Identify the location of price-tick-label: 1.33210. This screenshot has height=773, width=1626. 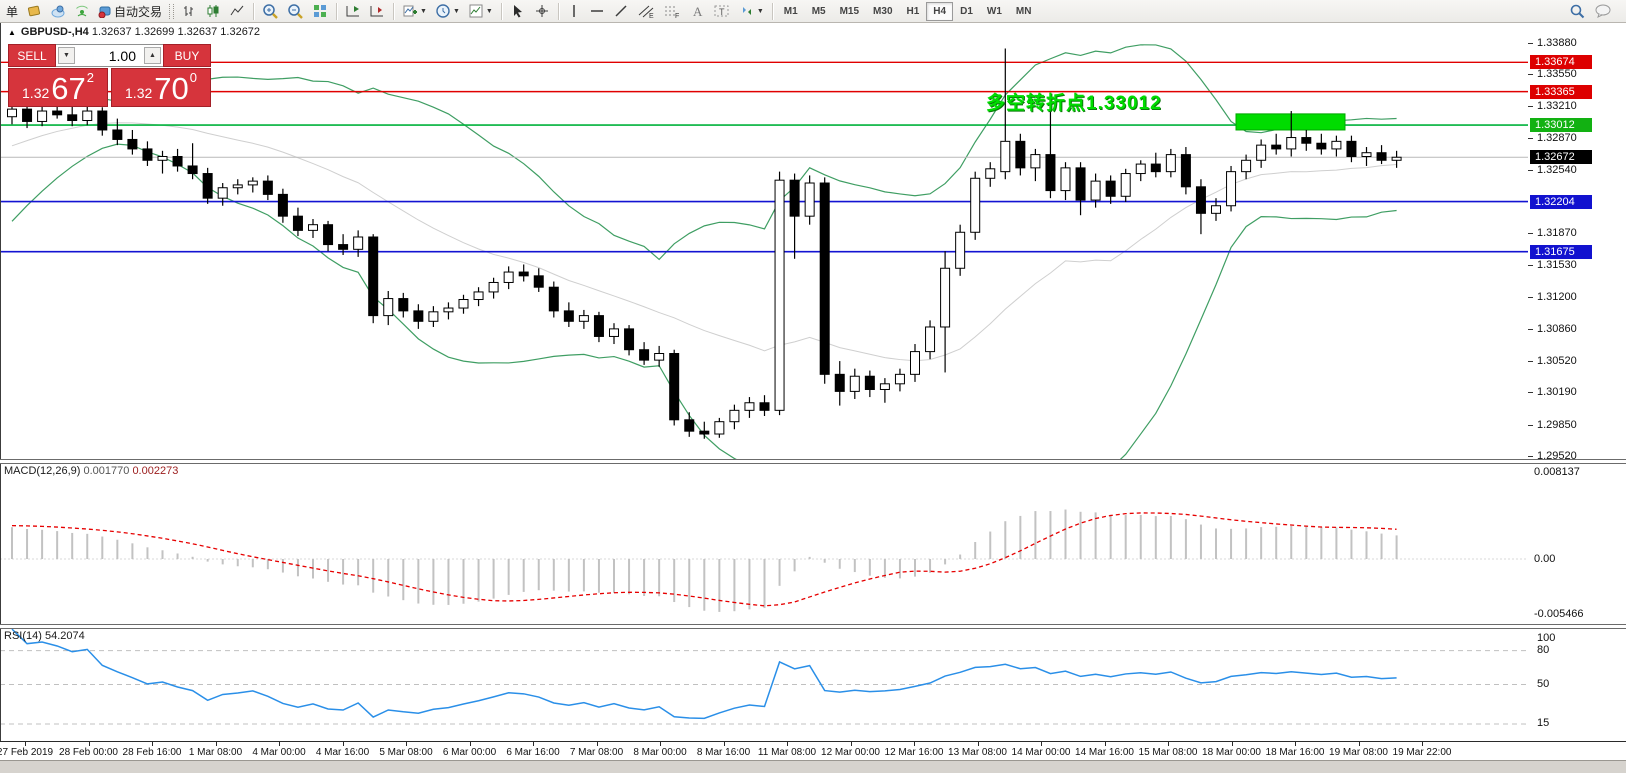
(1557, 106).